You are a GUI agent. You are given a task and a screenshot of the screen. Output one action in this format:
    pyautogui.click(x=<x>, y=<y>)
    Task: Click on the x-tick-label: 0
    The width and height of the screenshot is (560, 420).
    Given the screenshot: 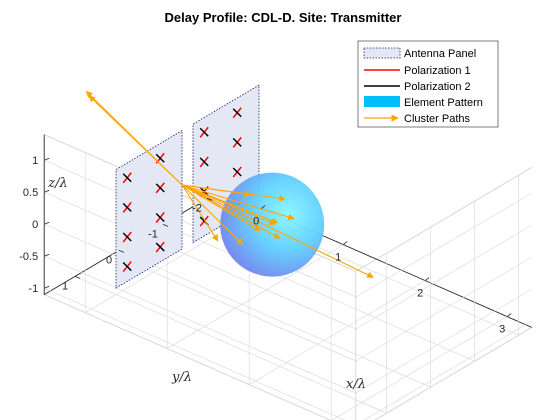 What is the action you would take?
    pyautogui.click(x=256, y=222)
    